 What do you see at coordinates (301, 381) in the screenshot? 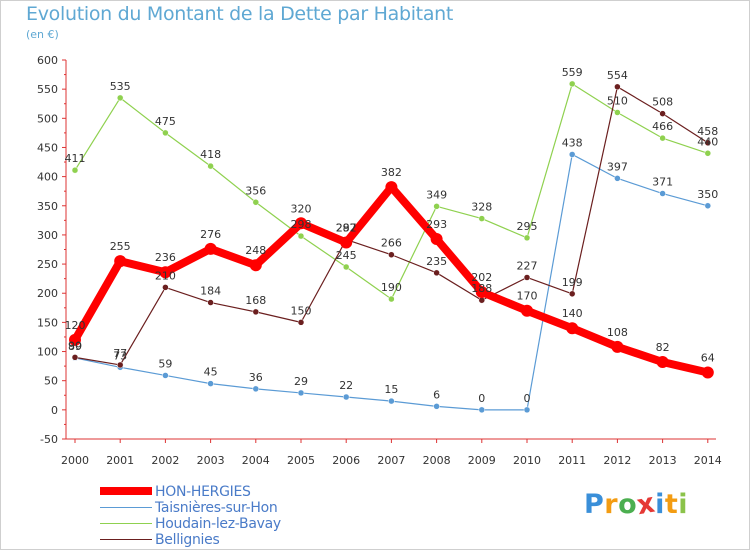
I see `data-label: 29` at bounding box center [301, 381].